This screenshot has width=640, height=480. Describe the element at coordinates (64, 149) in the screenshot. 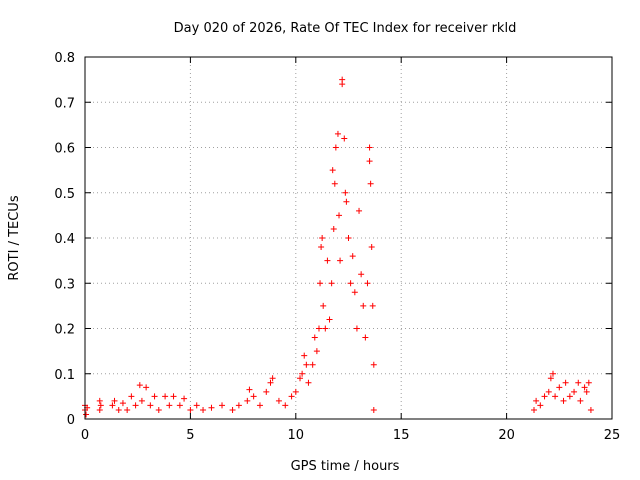

I see `y-tick-label: 0.6` at that location.